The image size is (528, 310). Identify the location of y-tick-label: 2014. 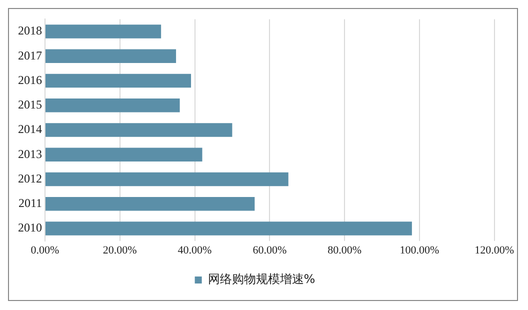
(30, 129).